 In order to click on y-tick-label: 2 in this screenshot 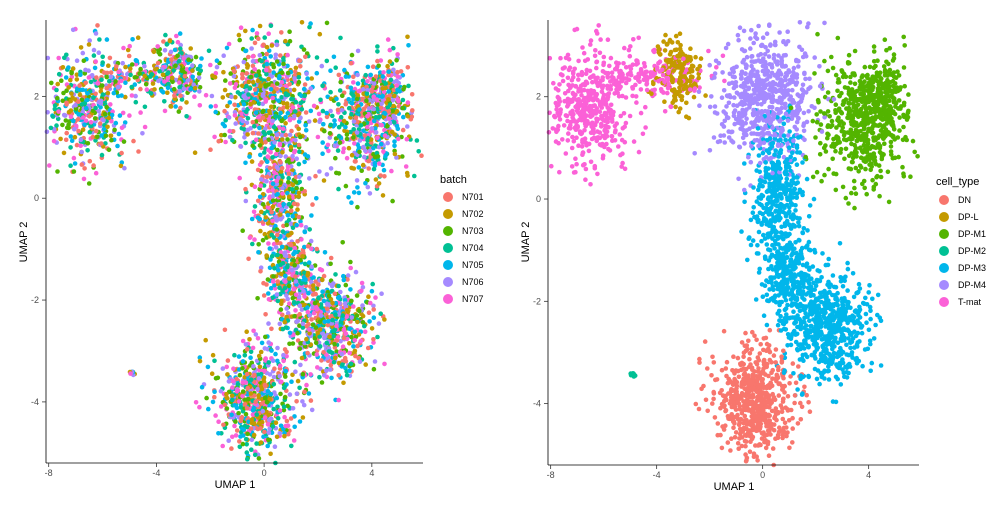, I will do `click(36, 96)`.